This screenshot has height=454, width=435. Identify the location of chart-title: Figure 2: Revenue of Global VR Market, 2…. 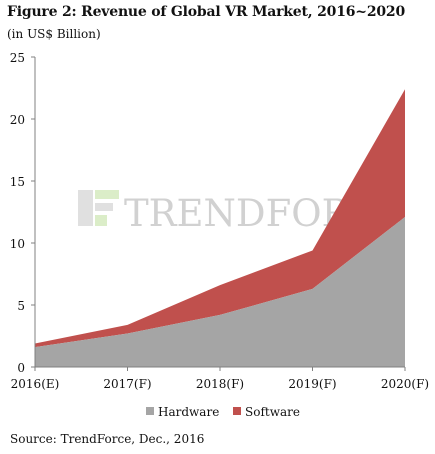
(206, 12).